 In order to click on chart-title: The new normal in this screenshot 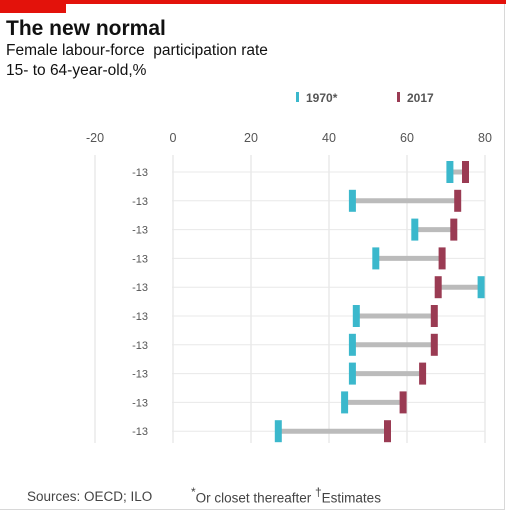, I will do `click(86, 28)`.